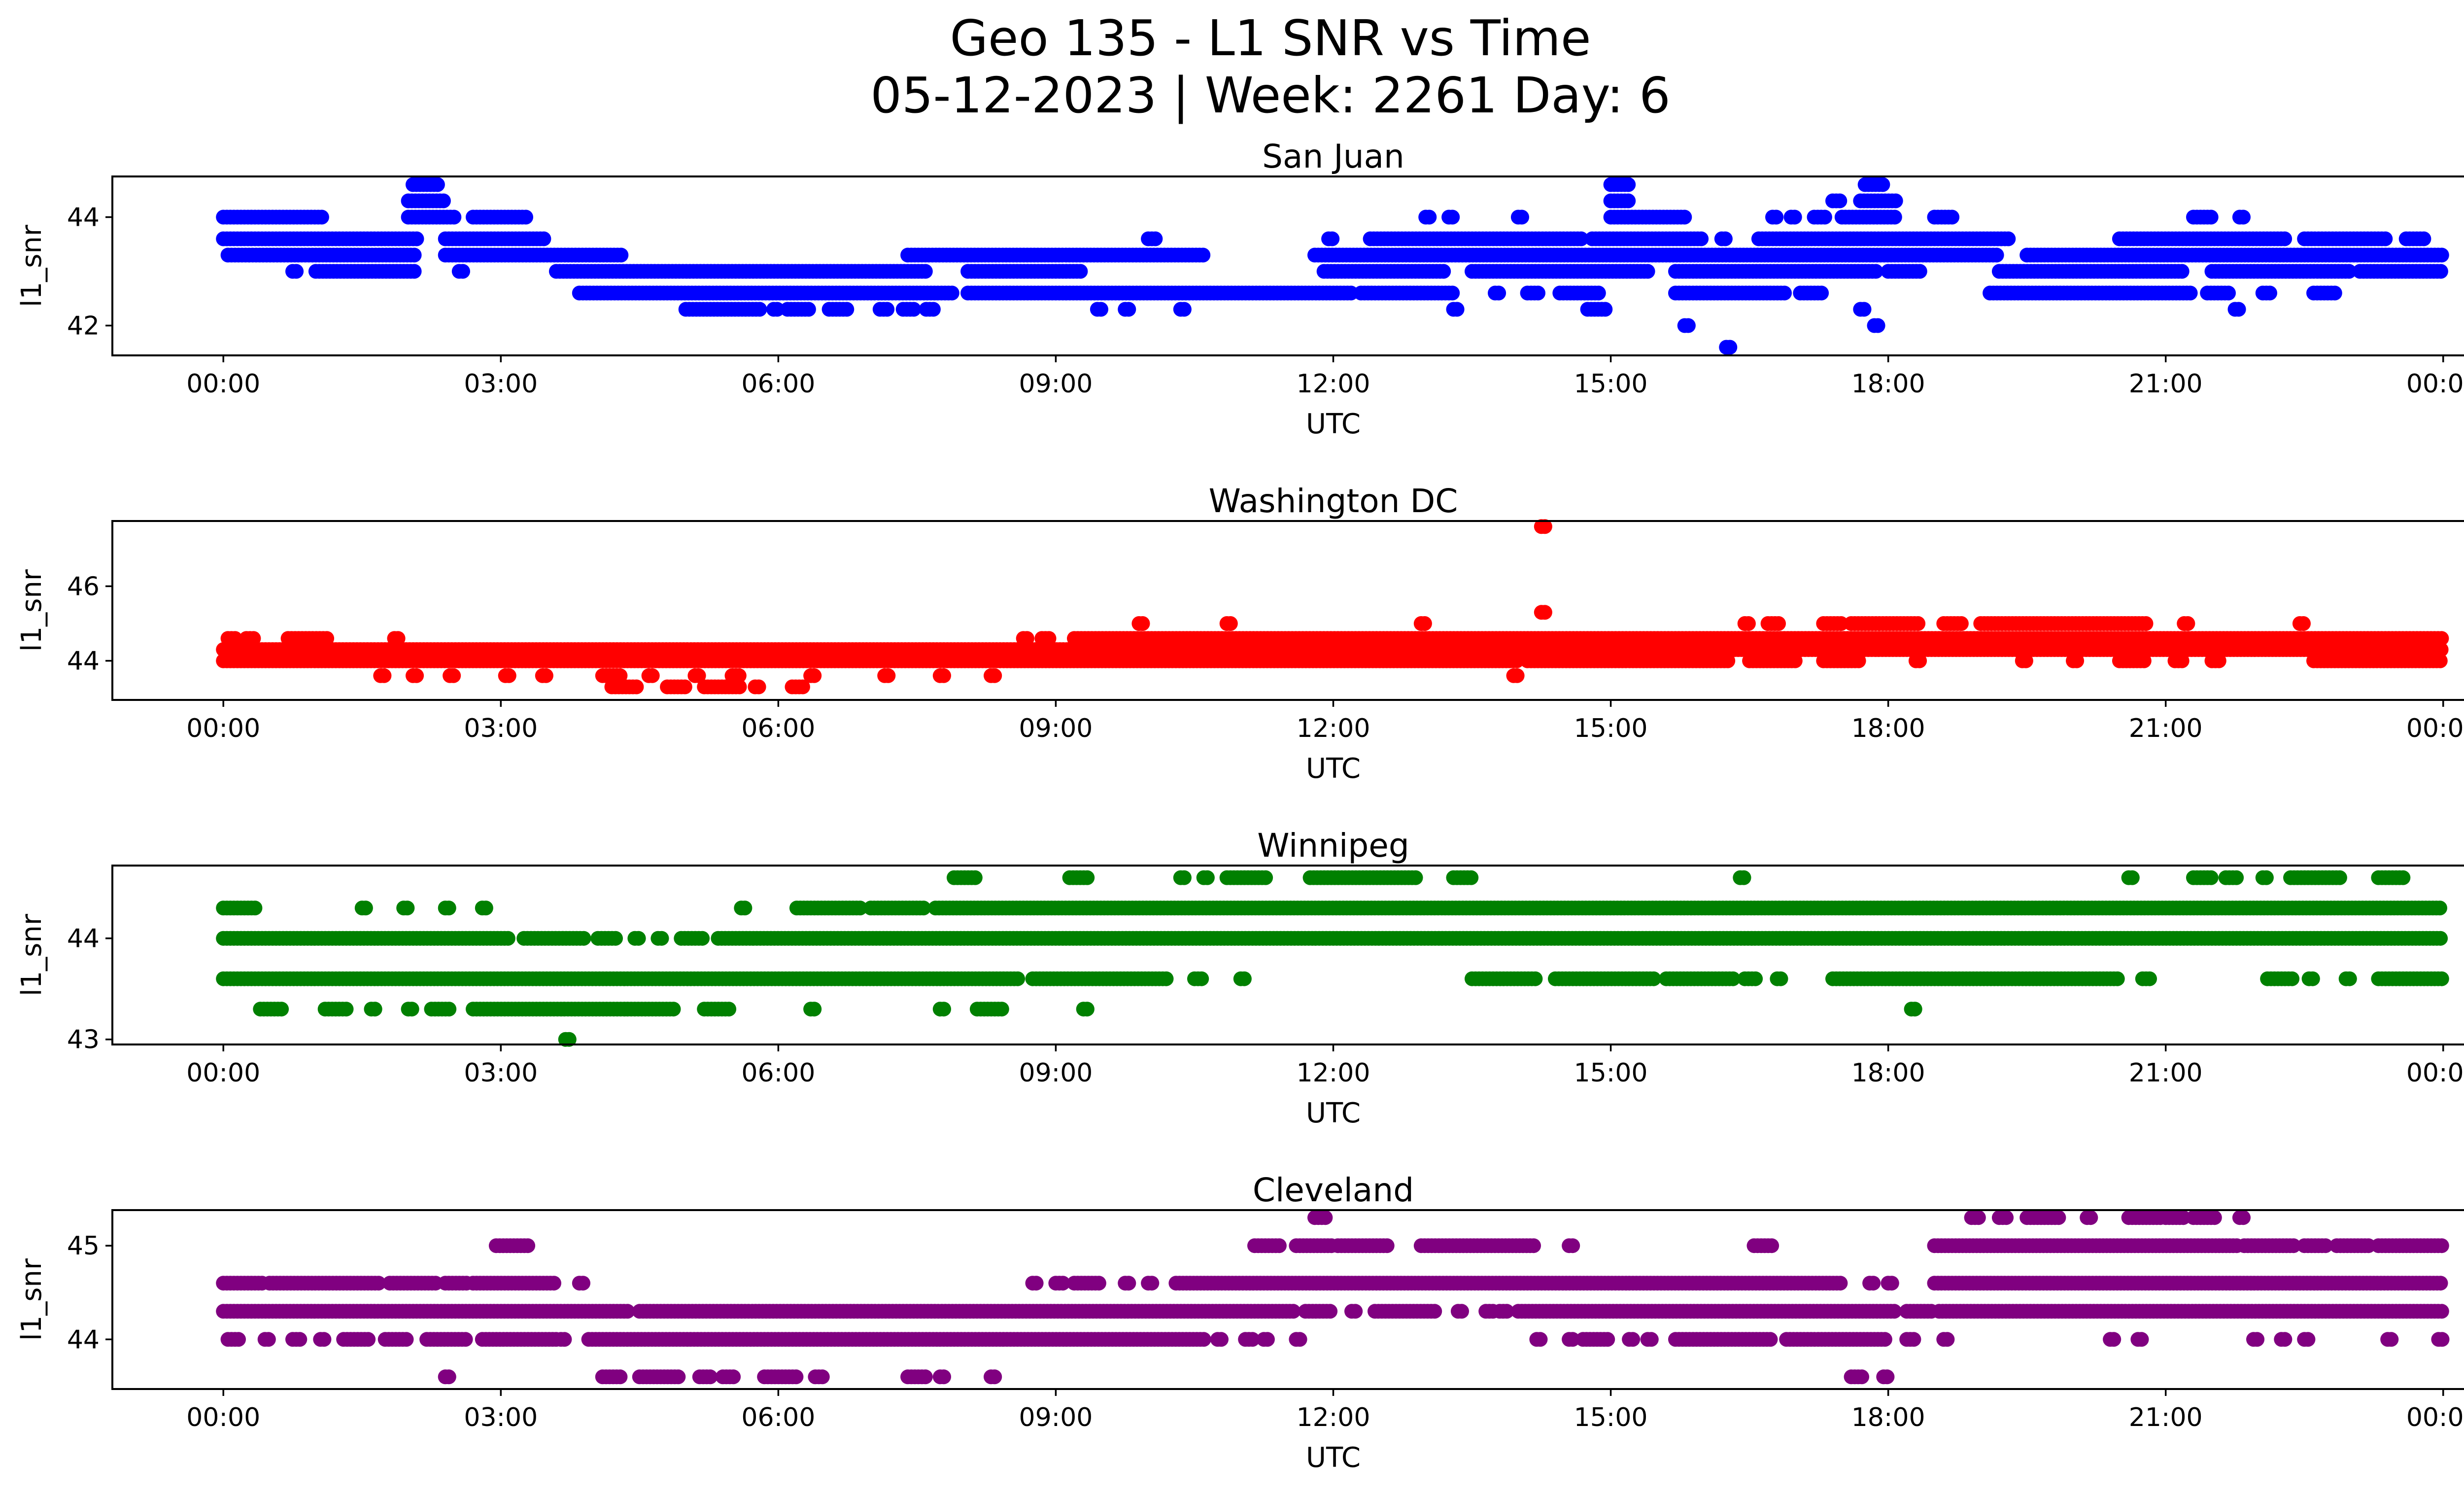  I want to click on panel-title: Washington DC, so click(1333, 501).